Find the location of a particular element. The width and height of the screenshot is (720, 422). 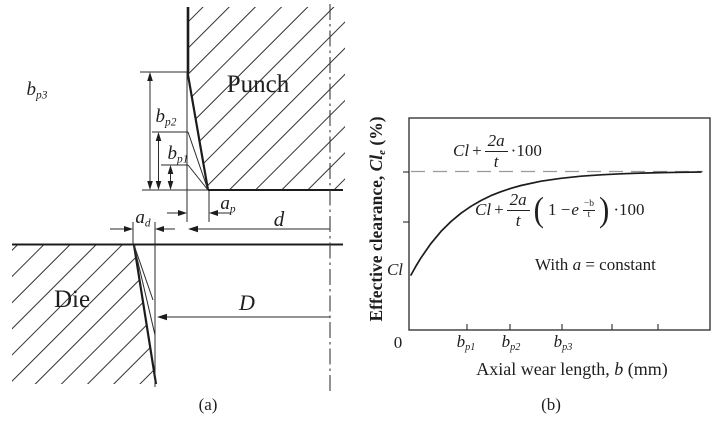

die-worn-edge is located at coordinates (145, 314).